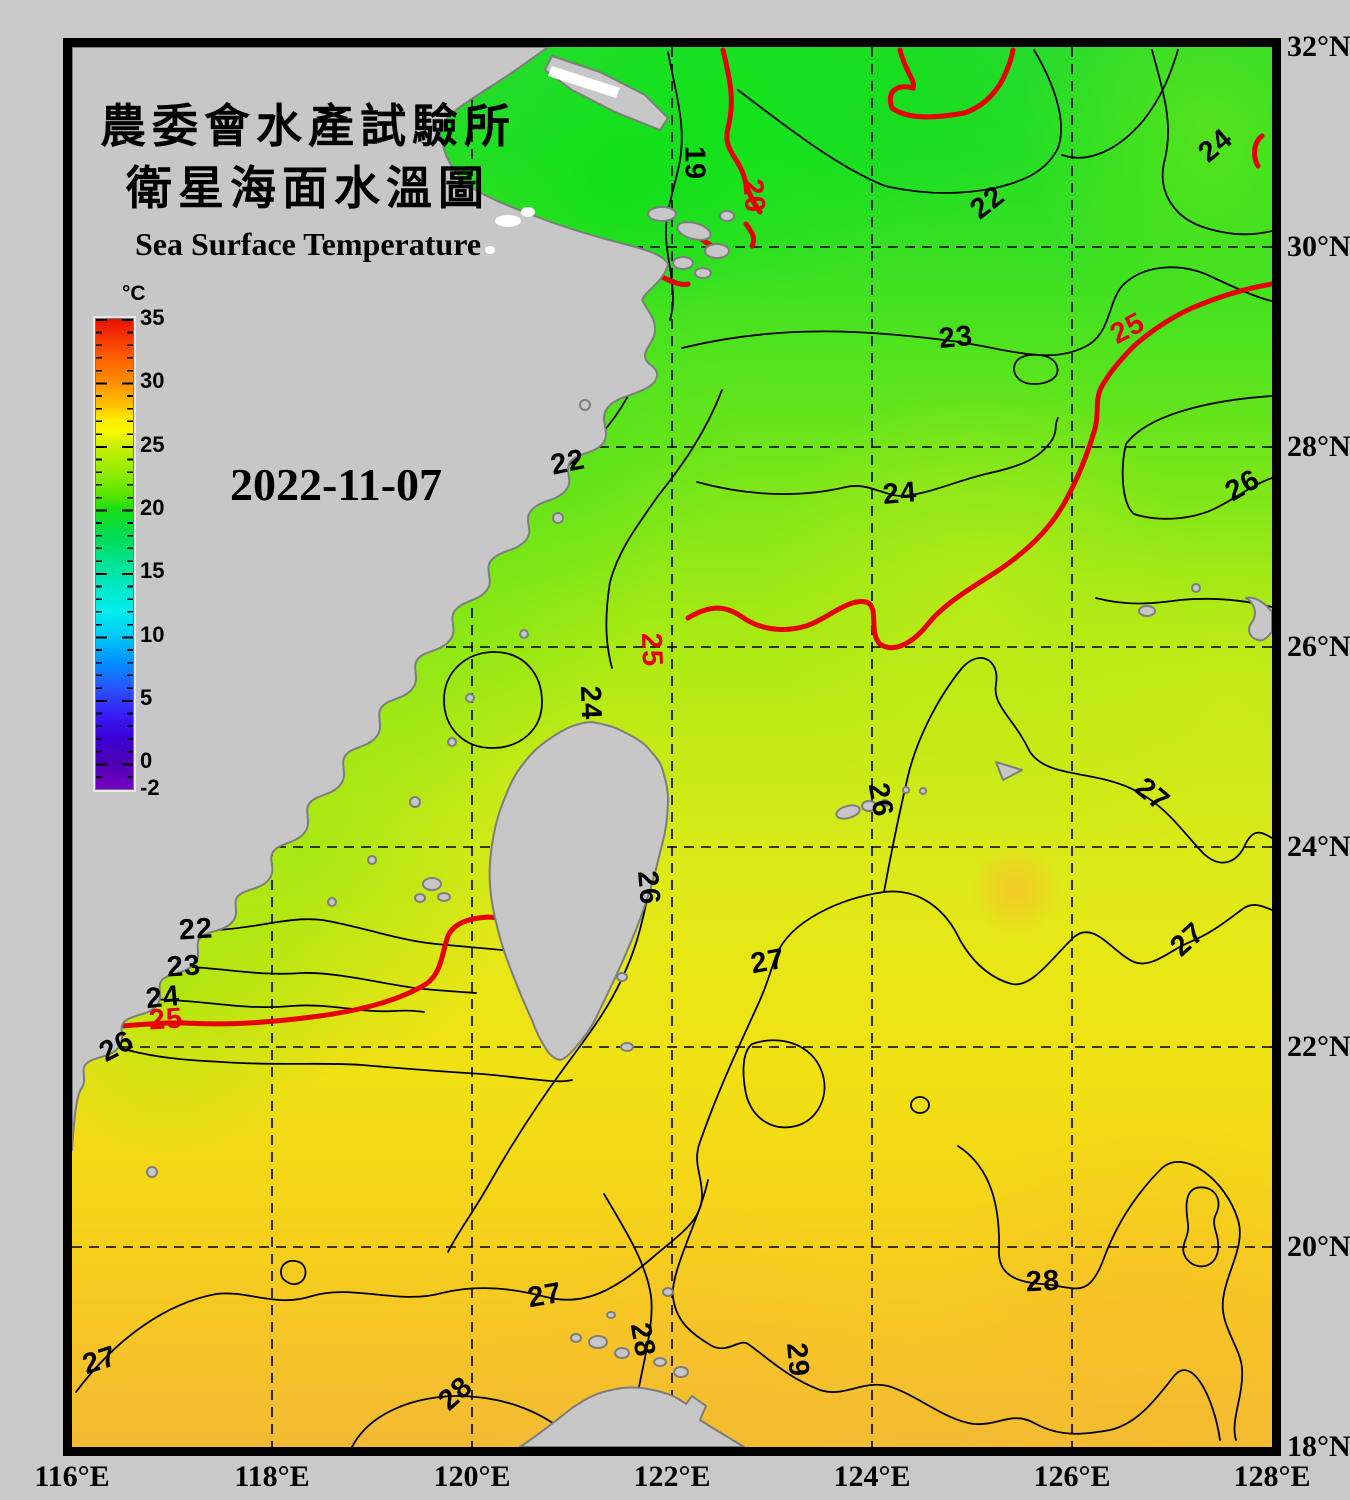 Image resolution: width=1350 pixels, height=1500 pixels. What do you see at coordinates (134, 293) in the screenshot?
I see `colorbar-unit-label: °C` at bounding box center [134, 293].